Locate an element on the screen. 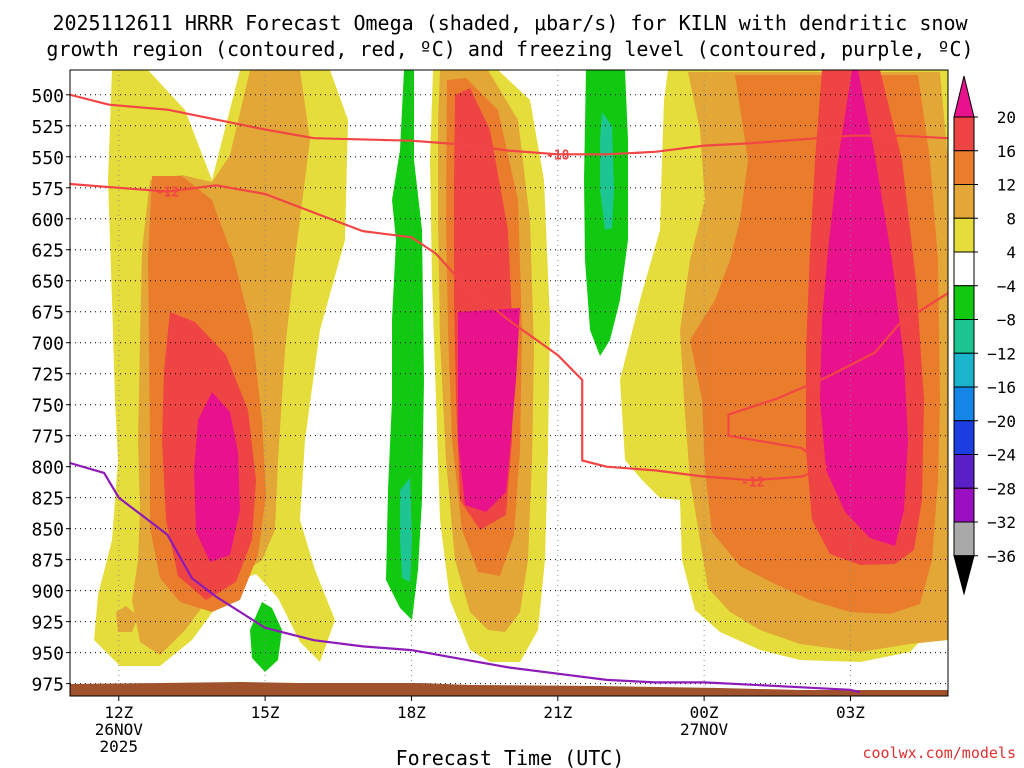 This screenshot has height=768, width=1024. y-tick-label: 675 is located at coordinates (47, 313).